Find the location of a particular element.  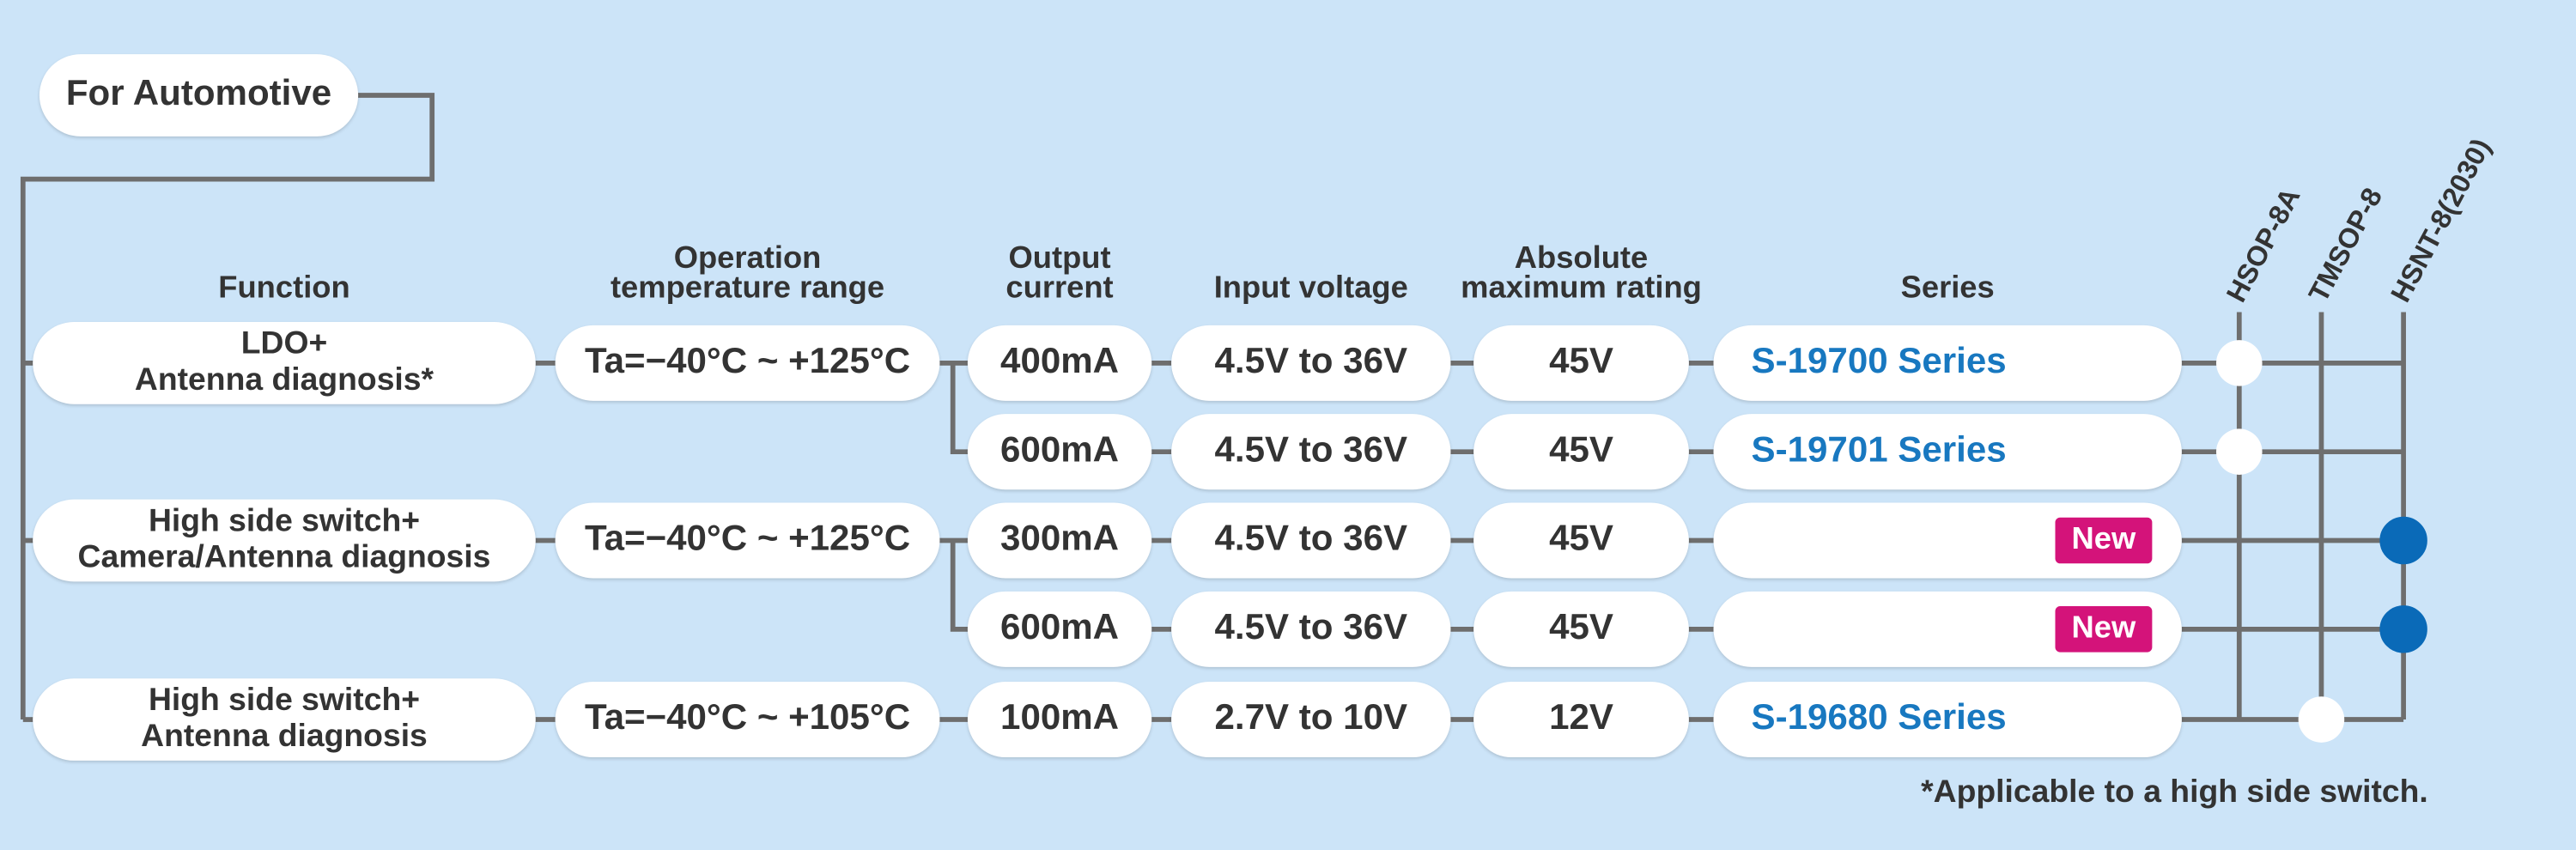

column-header: maximum rating is located at coordinates (1581, 286).